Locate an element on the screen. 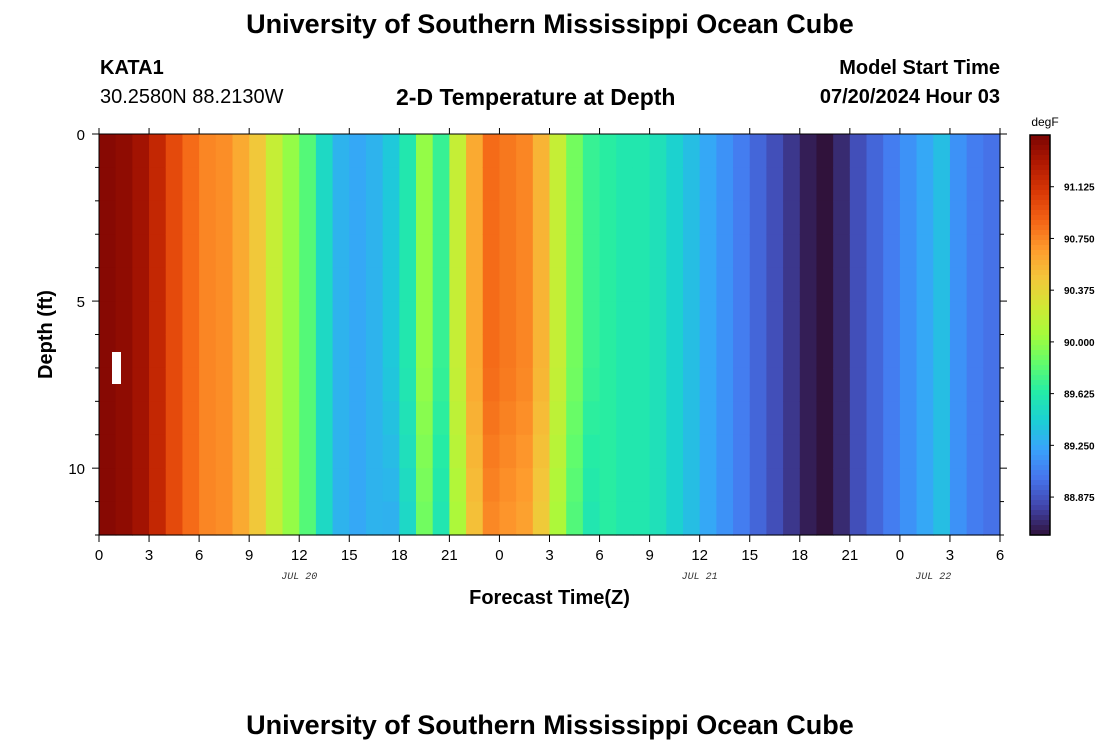  station-coordinates: 30.2580N 88.2130W is located at coordinates (192, 97).